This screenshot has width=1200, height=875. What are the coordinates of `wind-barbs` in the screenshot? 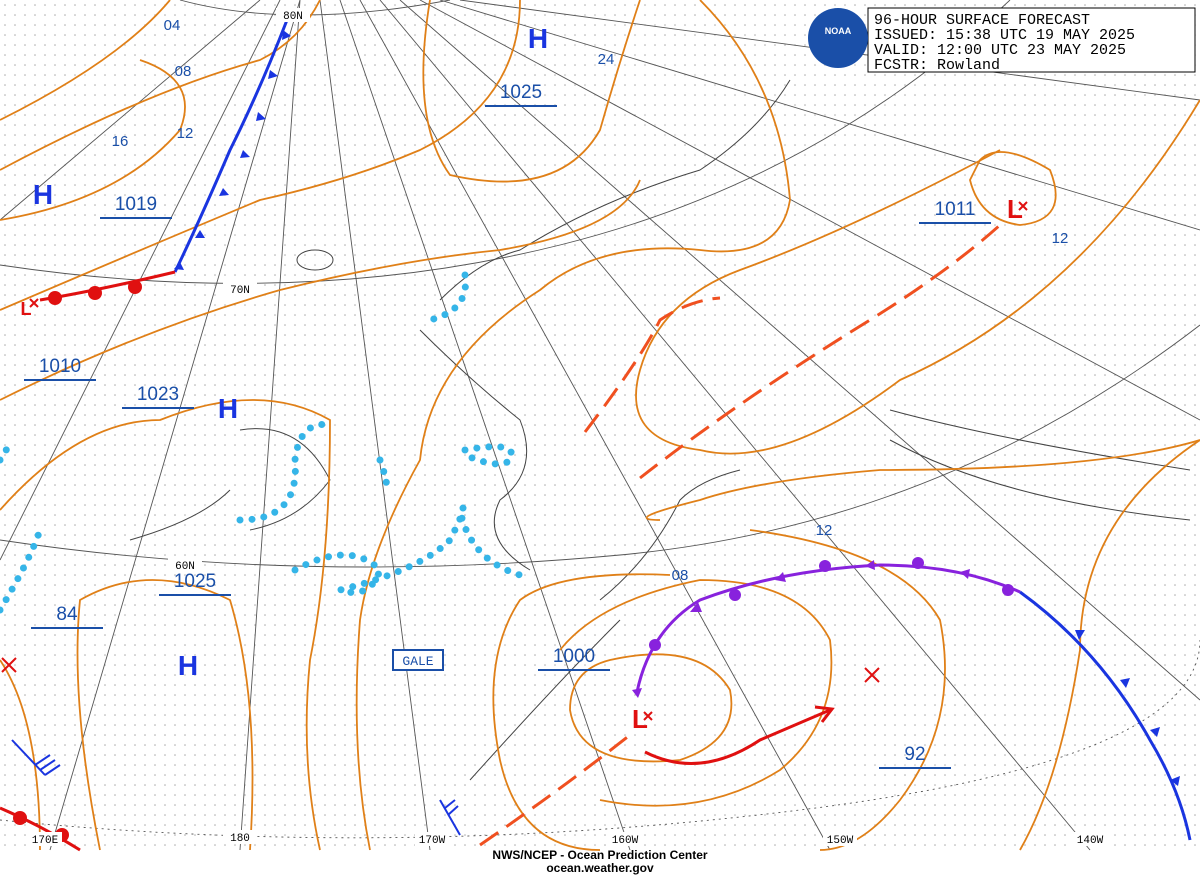 It's located at (236, 787).